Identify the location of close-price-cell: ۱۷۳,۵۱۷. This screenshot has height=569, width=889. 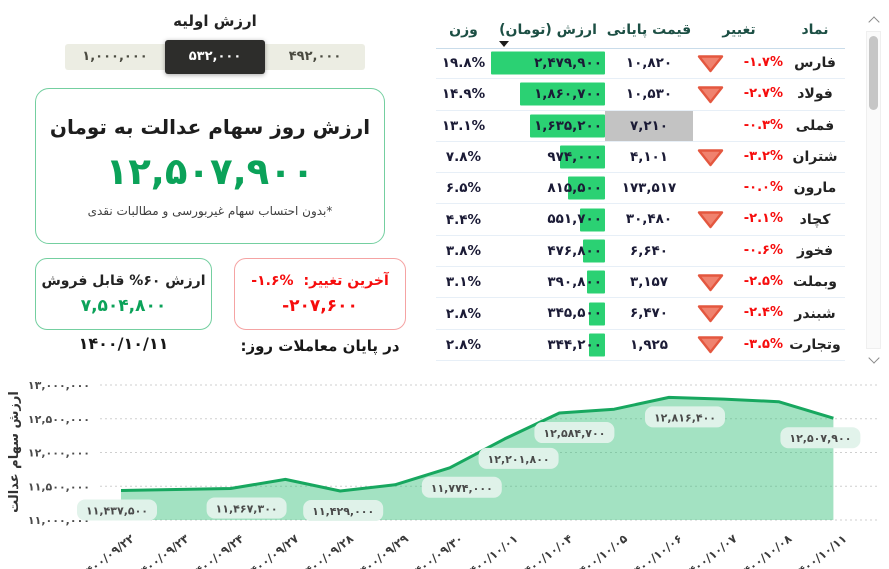
(649, 188).